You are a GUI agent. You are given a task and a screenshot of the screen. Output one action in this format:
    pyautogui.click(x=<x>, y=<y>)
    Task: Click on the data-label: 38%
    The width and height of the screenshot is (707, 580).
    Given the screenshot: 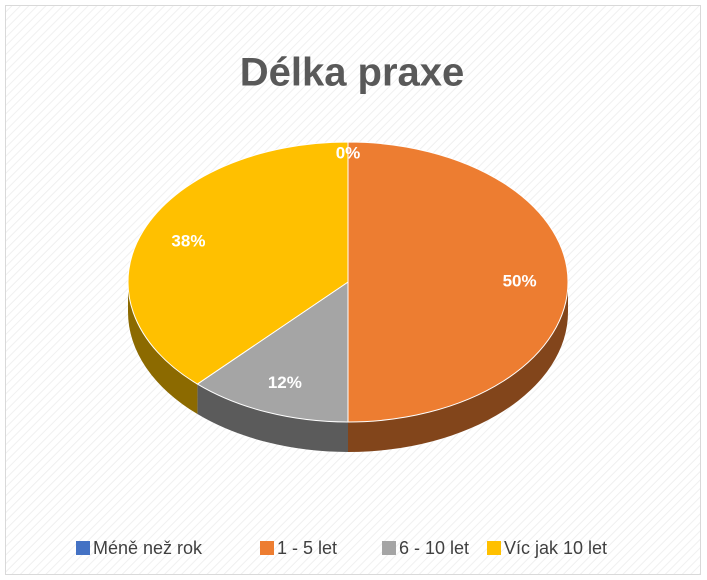 What is the action you would take?
    pyautogui.click(x=188, y=240)
    